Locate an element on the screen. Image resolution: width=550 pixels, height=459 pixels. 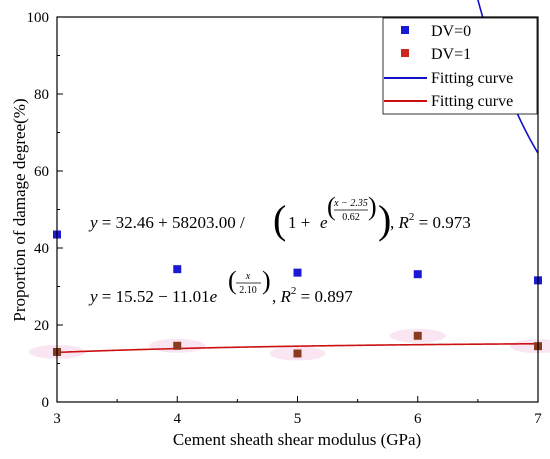
y-tick-label: 40 is located at coordinates (41, 249).